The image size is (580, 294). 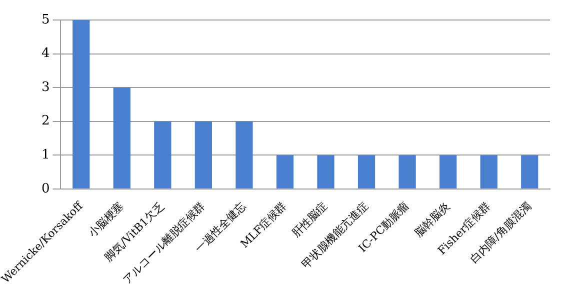 What do you see at coordinates (45, 87) in the screenshot?
I see `y-tick-label: 3` at bounding box center [45, 87].